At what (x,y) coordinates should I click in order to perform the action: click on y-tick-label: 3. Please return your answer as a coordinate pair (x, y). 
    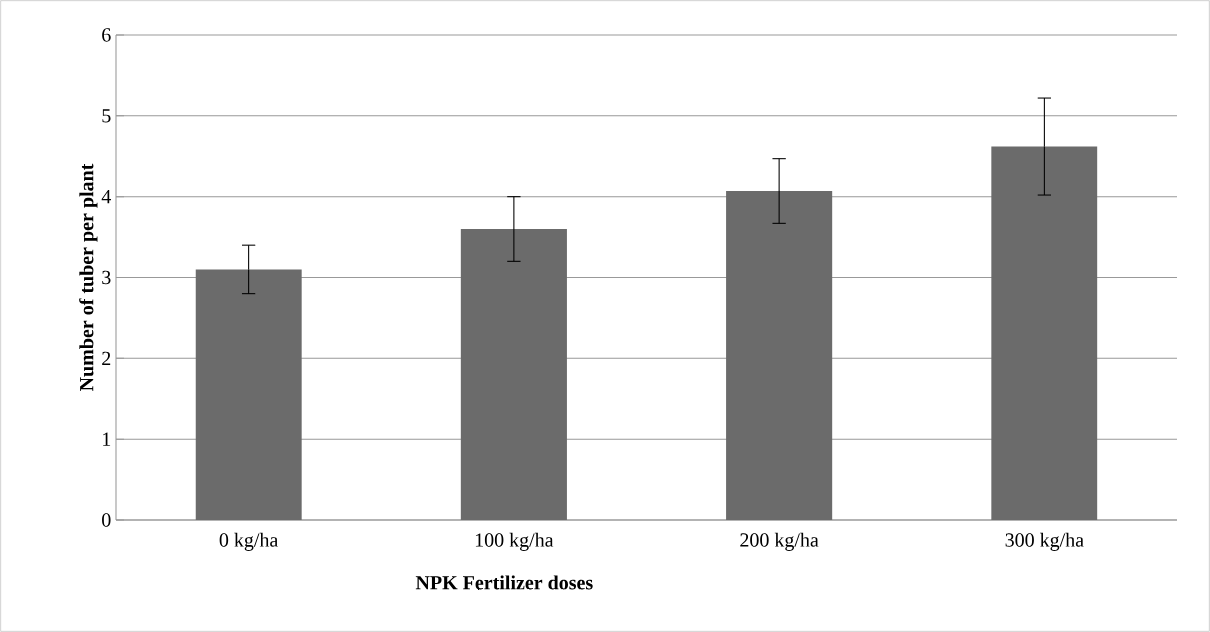
    Looking at the image, I should click on (106, 277).